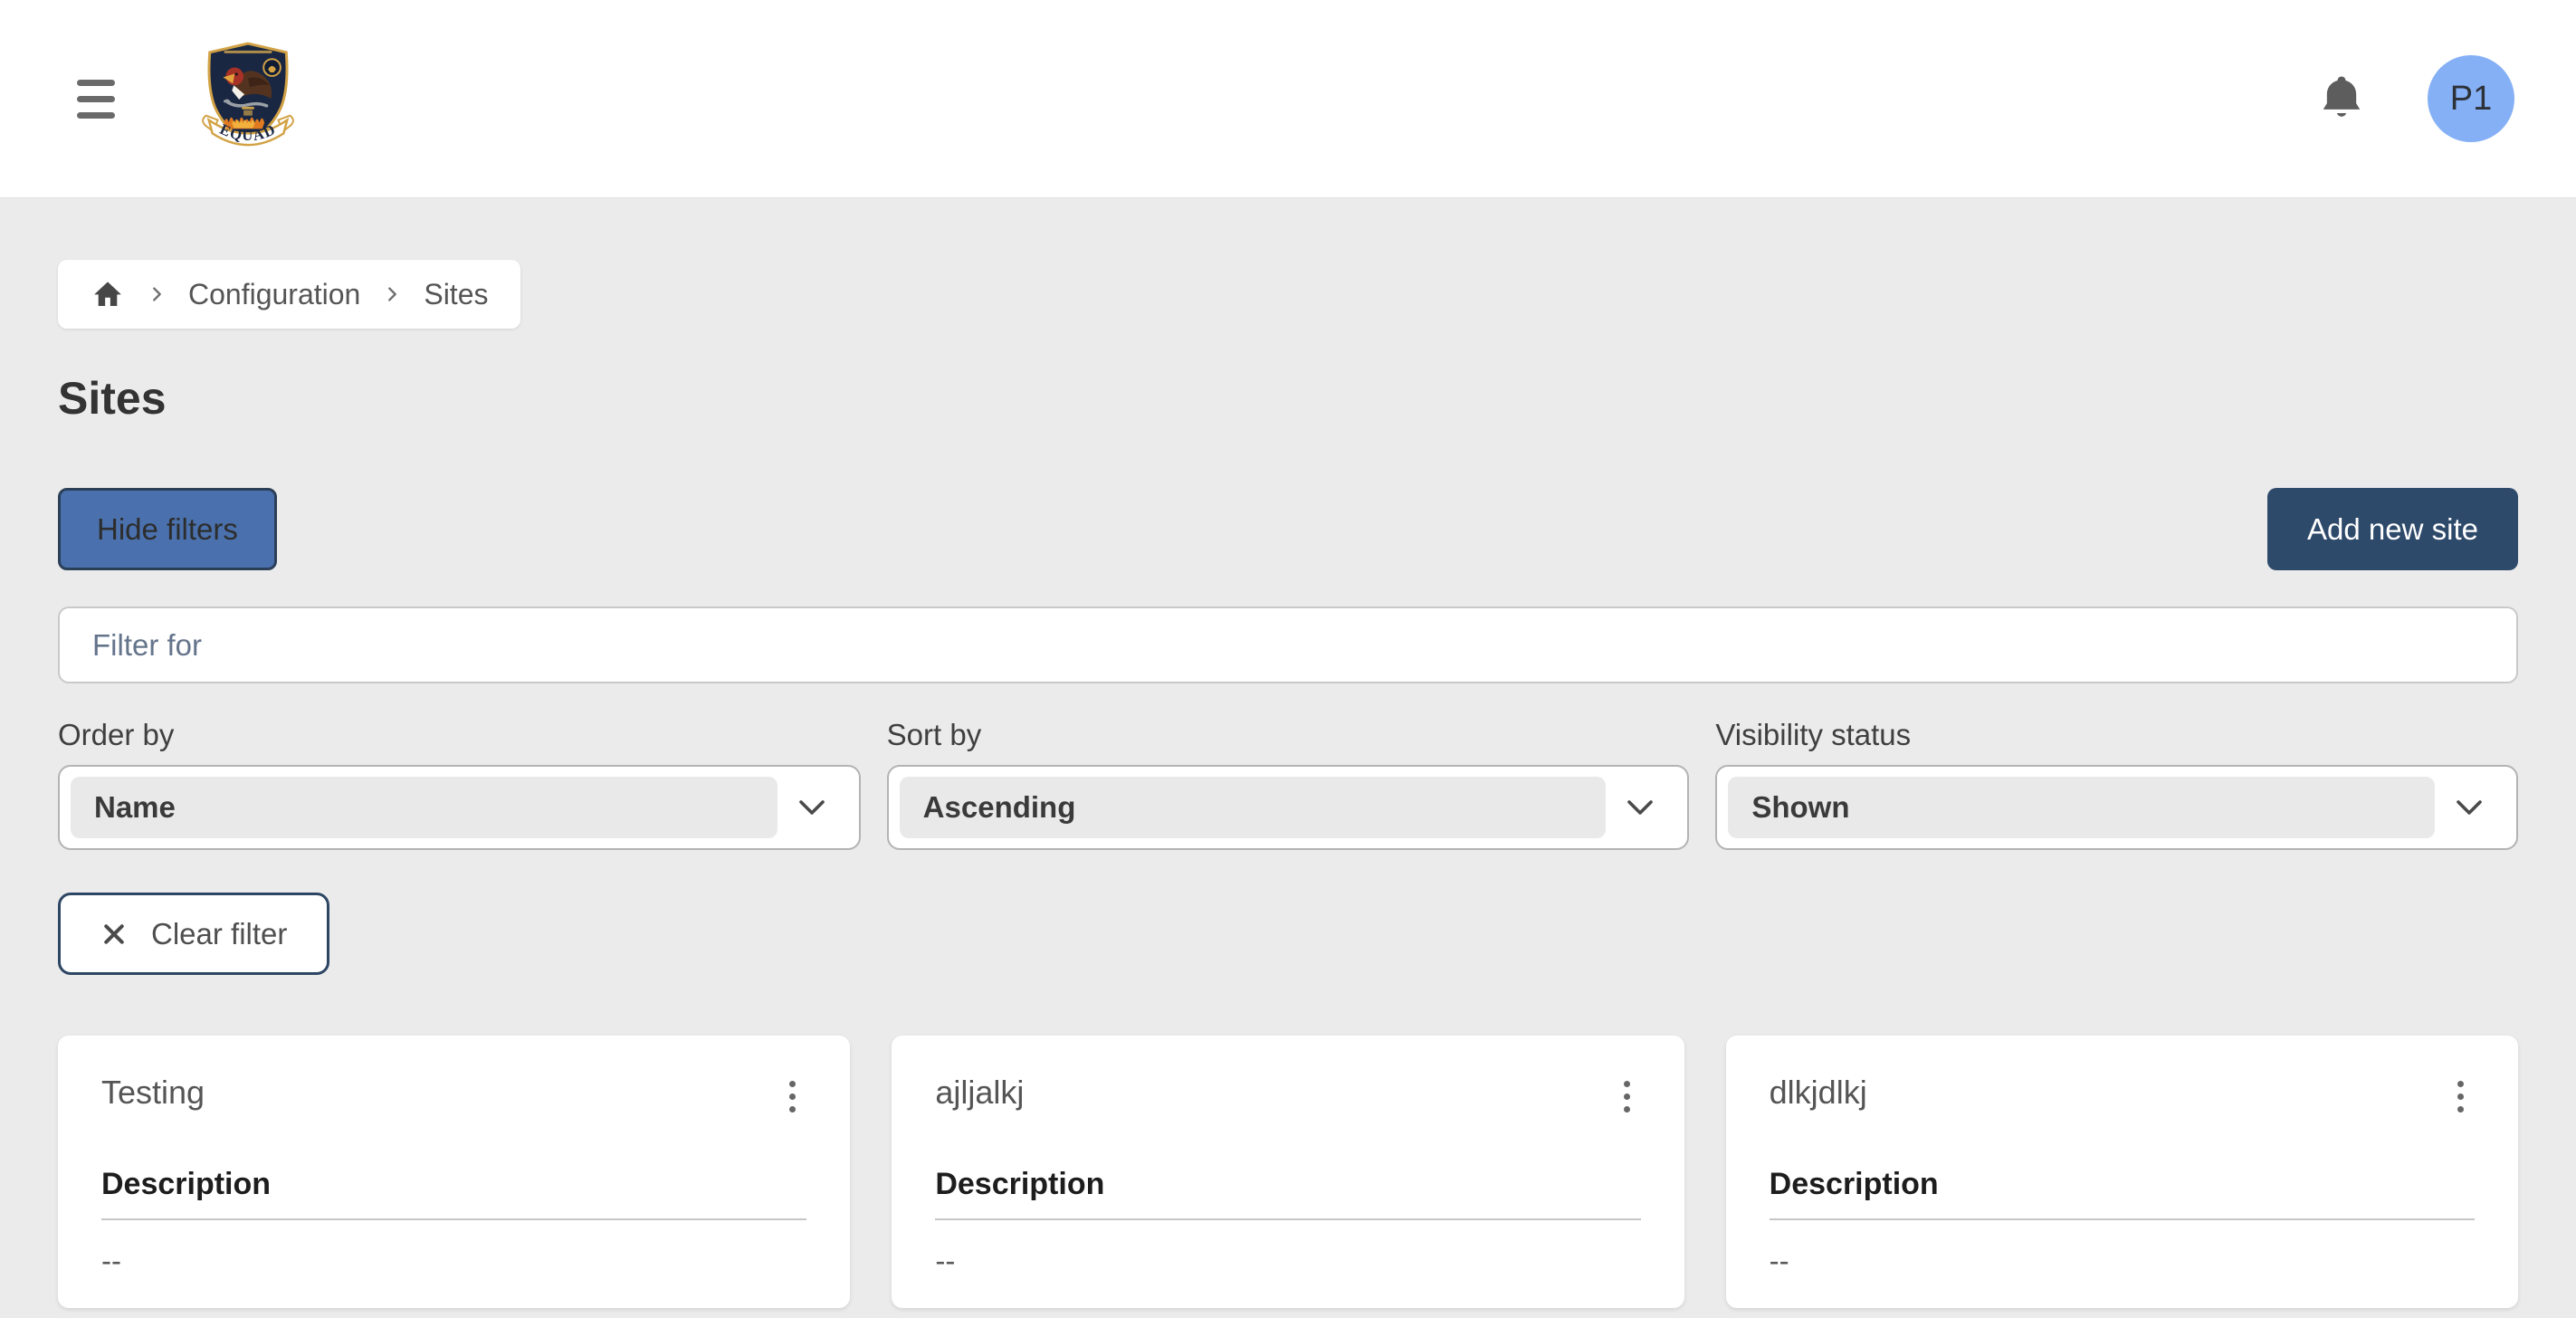  I want to click on breadcrumb-item-configuration: Configuration, so click(274, 293).